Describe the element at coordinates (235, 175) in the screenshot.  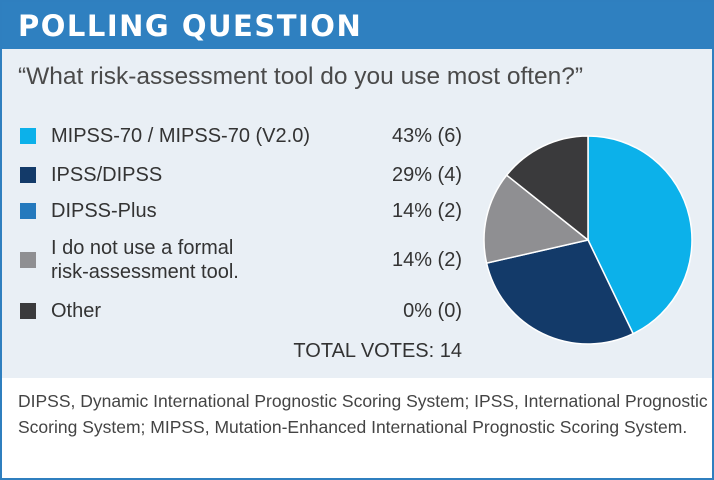
I see `poll-option-2: IPSS/DIPSS 29% (4)` at that location.